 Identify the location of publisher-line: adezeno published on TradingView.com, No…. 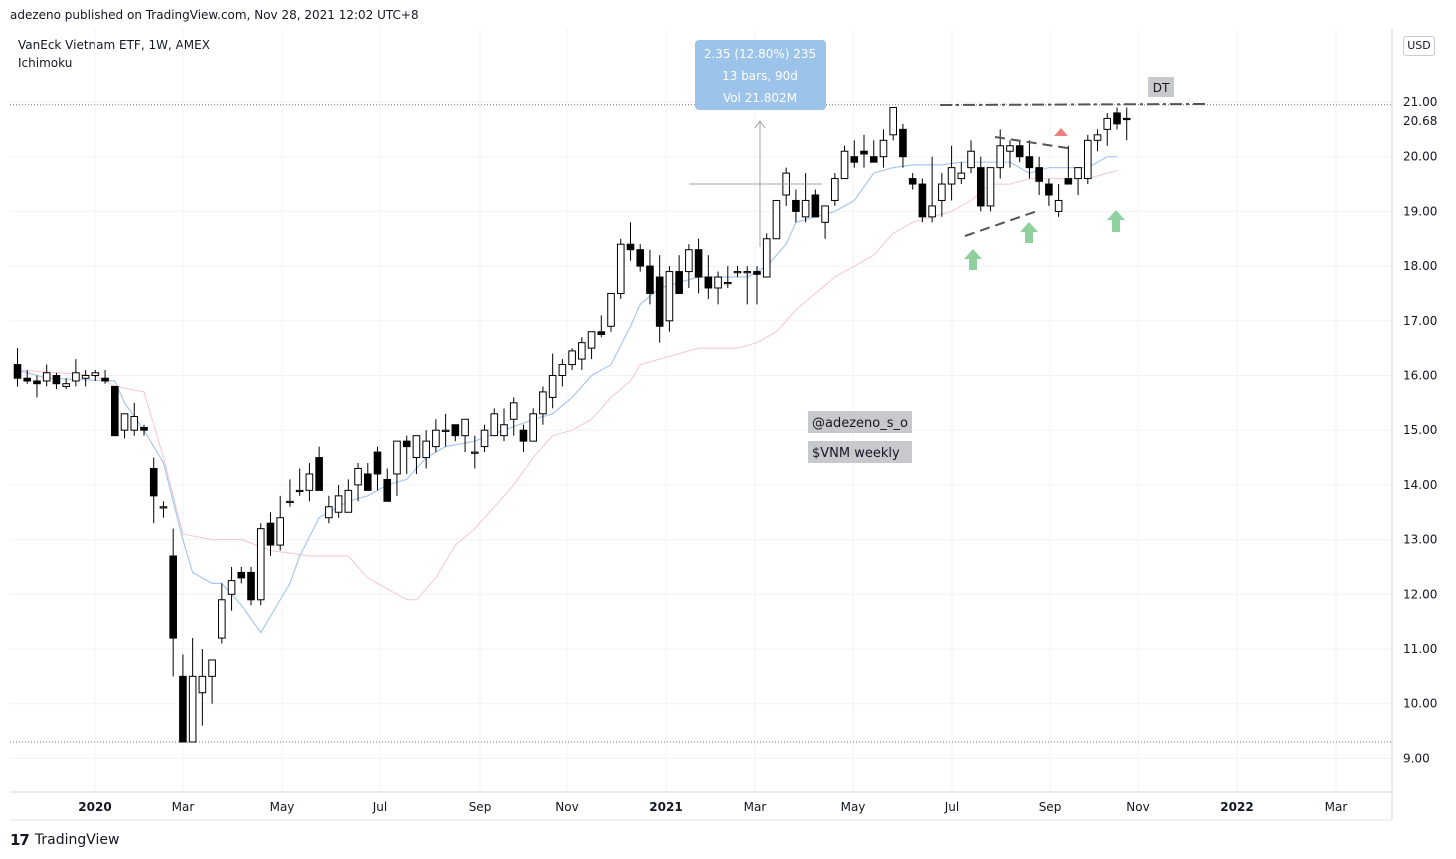
(214, 15).